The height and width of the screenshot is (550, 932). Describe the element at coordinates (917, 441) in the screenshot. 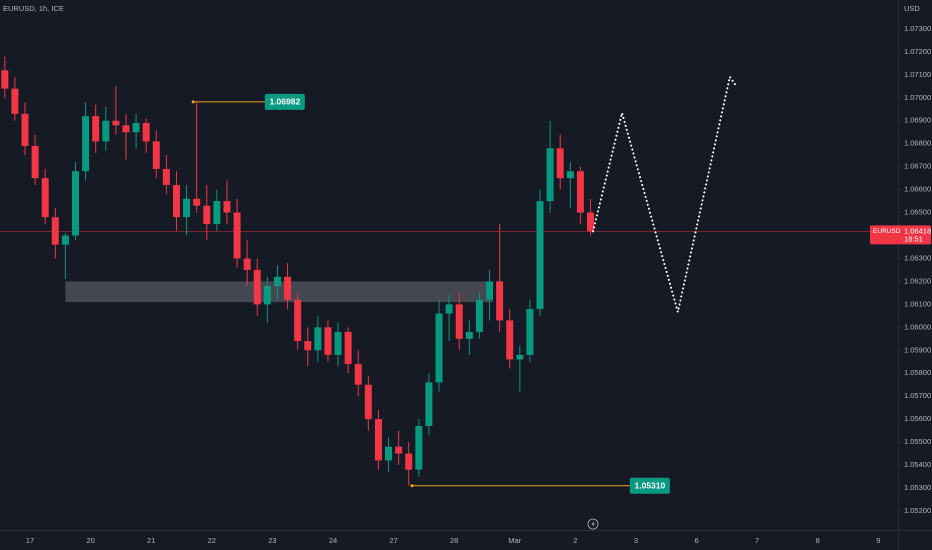

I see `y-tick-label: 1.05500` at that location.